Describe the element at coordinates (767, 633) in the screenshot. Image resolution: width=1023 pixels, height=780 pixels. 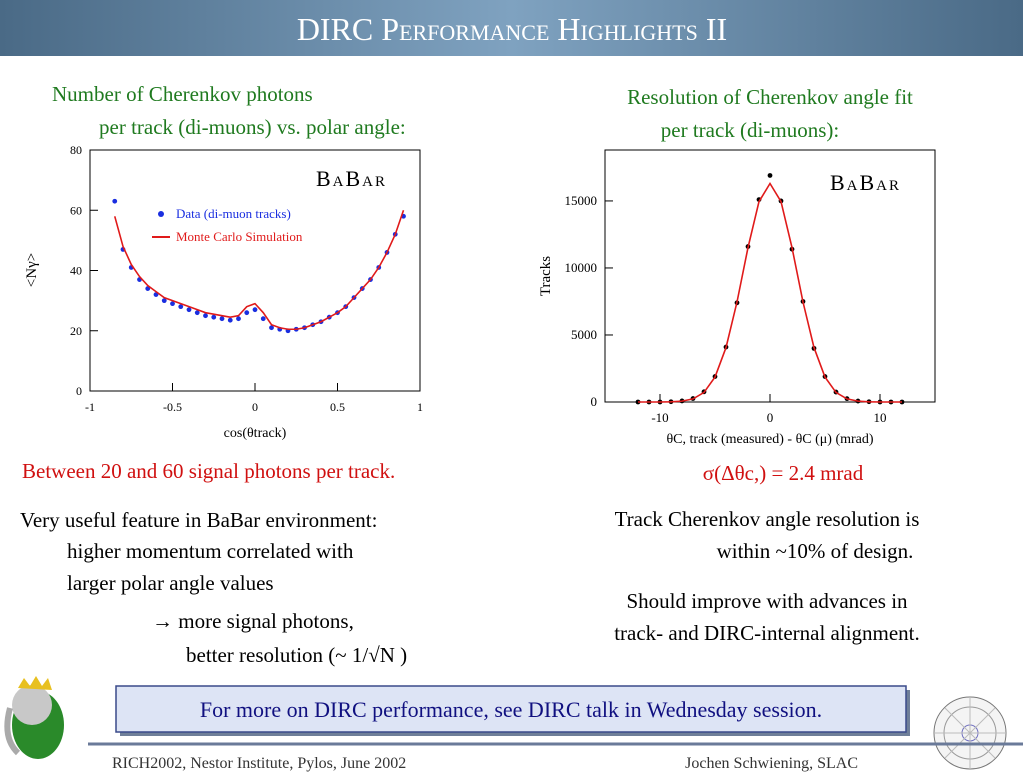
I see `right-body: track- and DIRC-internal alignment.` at that location.